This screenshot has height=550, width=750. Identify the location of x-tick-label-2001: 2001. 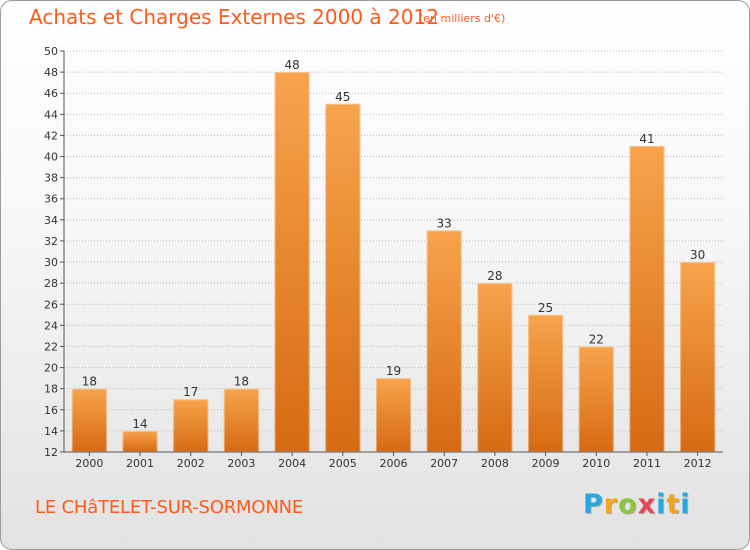
(140, 463).